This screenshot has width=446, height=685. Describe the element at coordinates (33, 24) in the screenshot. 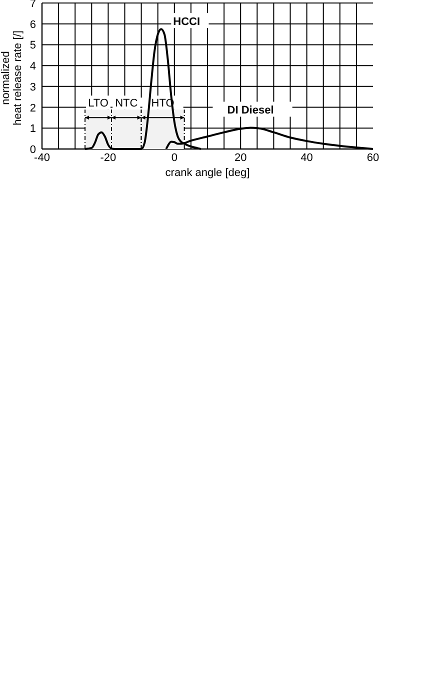

I see `y-tick-label: 6` at that location.